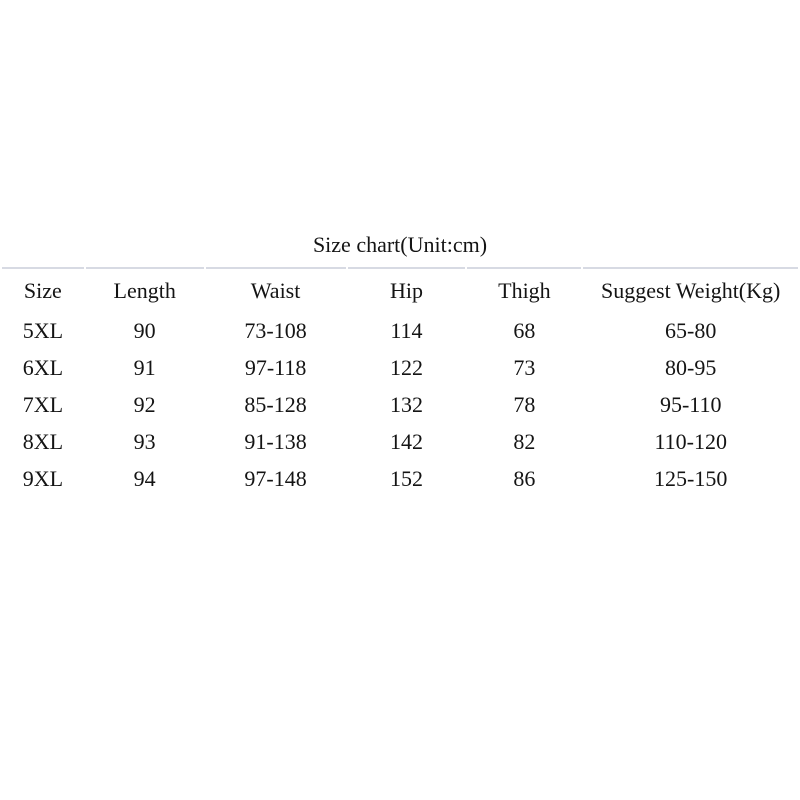  I want to click on table-cell: 97-118, so click(275, 367).